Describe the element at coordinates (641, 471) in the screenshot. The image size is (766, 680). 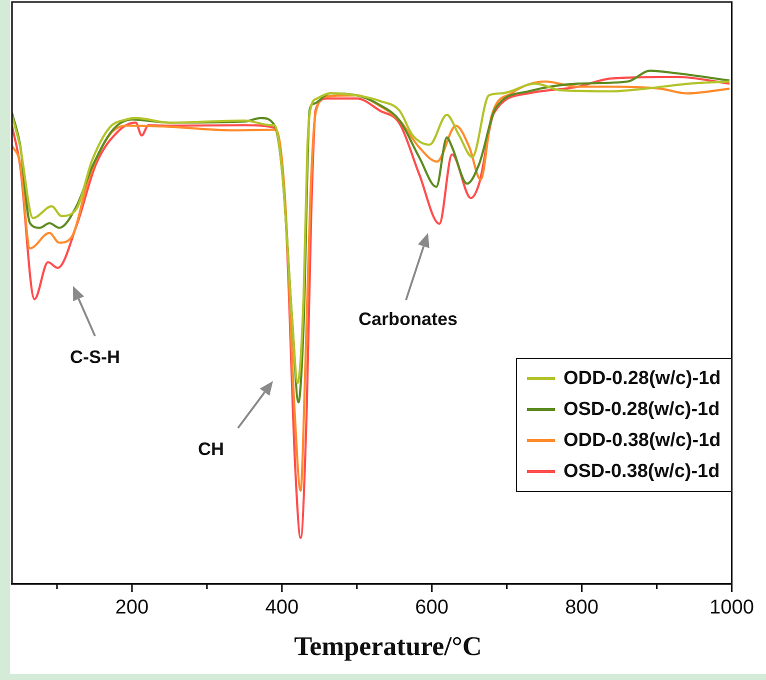
I see `legend-label: OSD-0.38(w/c)-1d` at that location.